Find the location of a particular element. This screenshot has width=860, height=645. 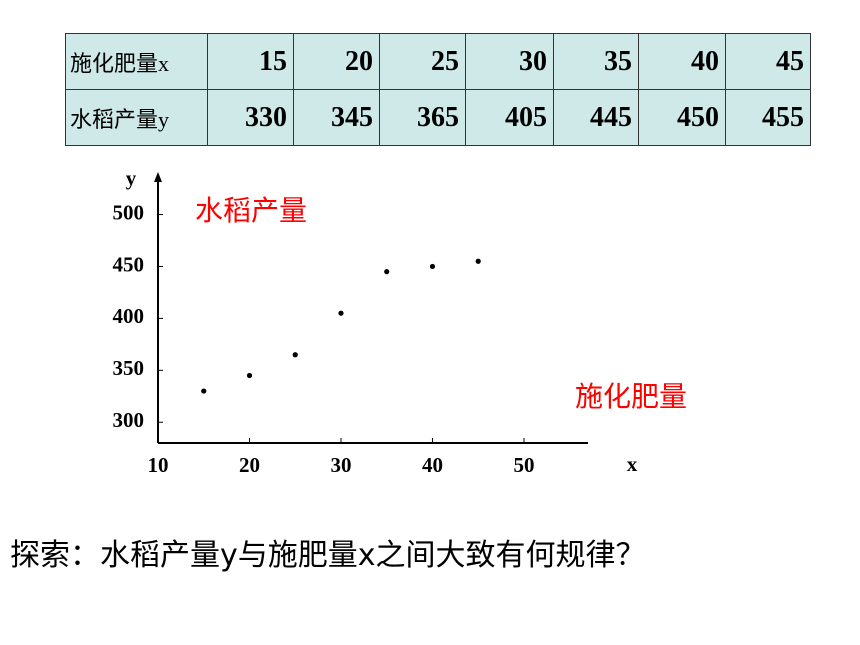

table-row: 施化肥量x 15 20 25 30 35 40 45 is located at coordinates (438, 61).